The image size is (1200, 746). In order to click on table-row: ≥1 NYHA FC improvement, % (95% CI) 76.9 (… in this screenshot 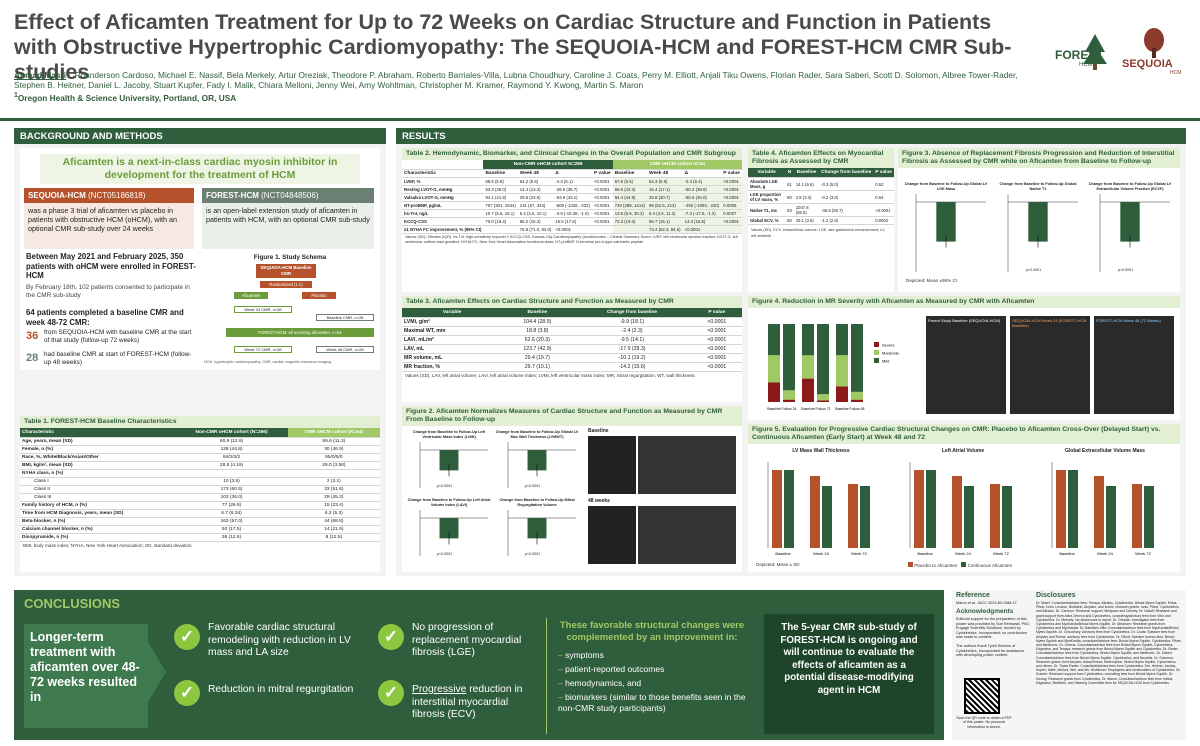, I will do `click(572, 229)`.